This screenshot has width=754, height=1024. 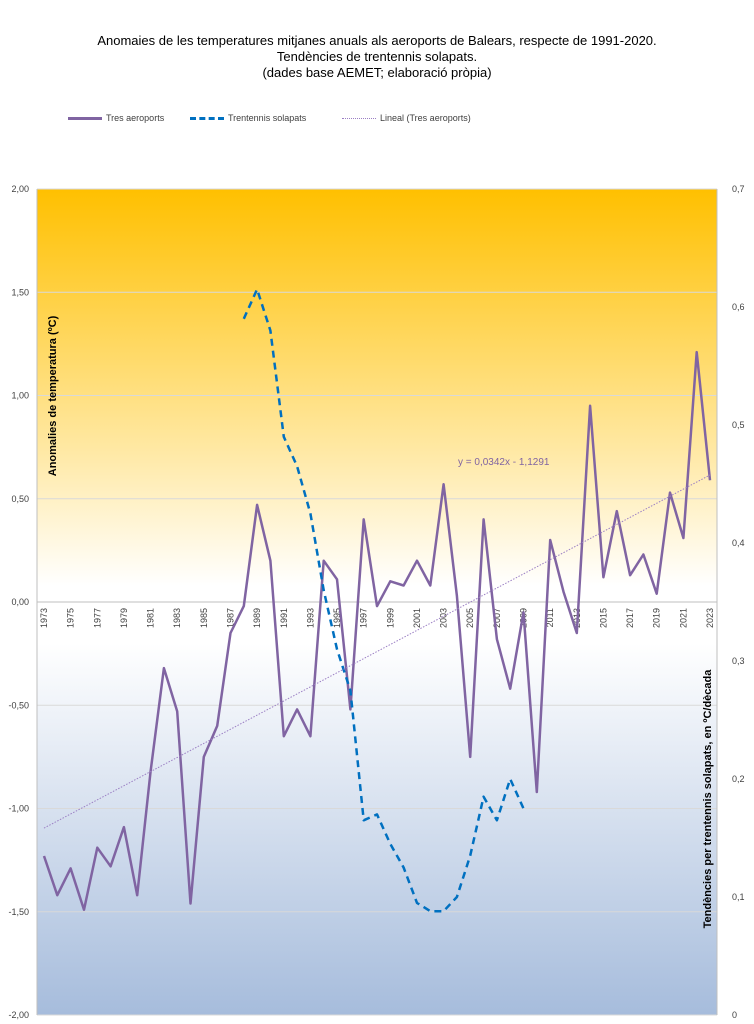 I want to click on y2-tick-label-5: 0,2, so click(x=738, y=779).